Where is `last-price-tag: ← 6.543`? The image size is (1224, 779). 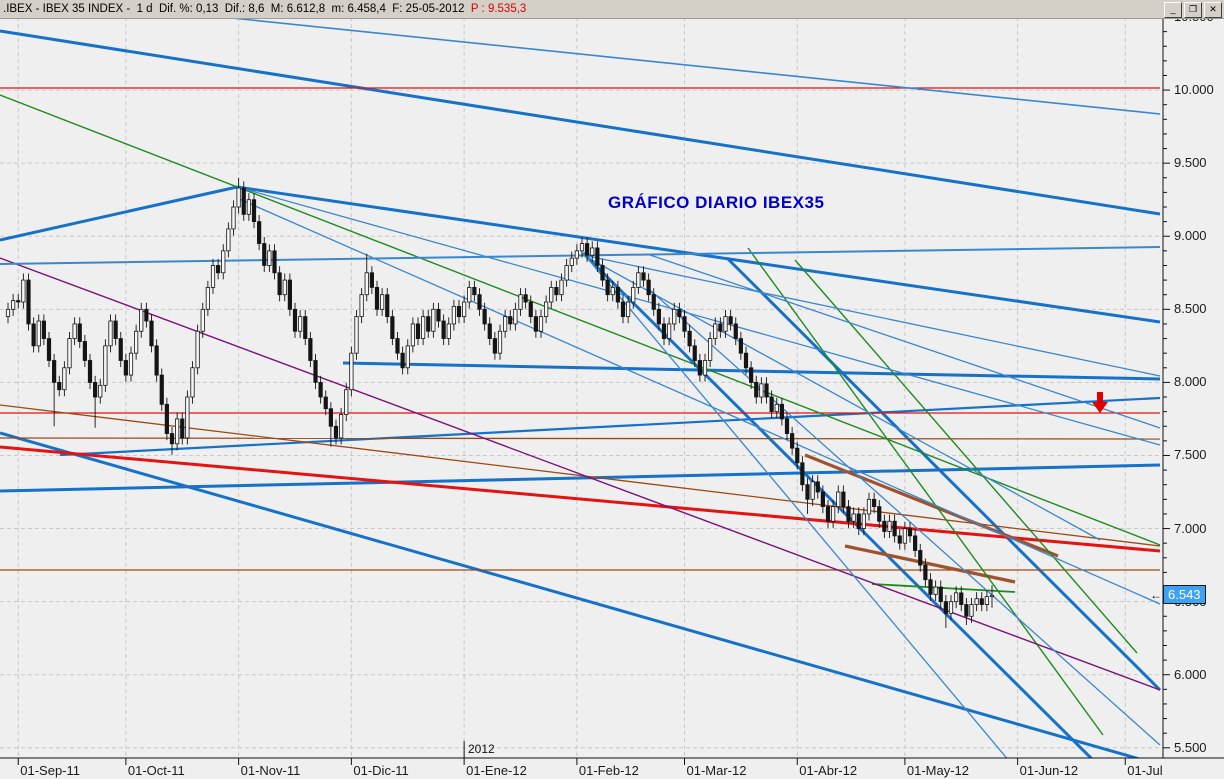
last-price-tag: ← 6.543 is located at coordinates (1178, 594).